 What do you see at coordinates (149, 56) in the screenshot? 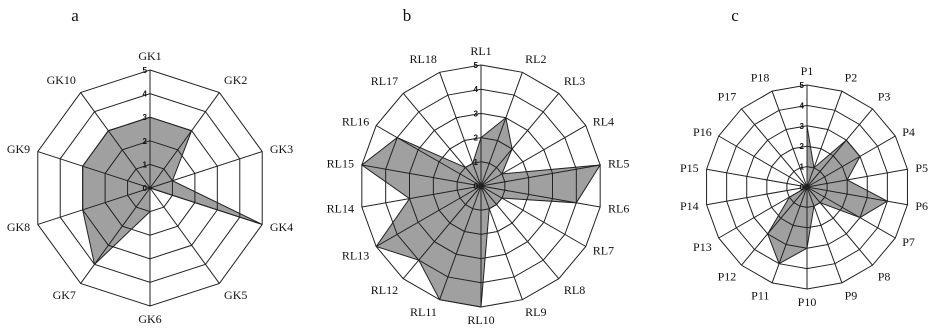
I see `category-label: GK1` at bounding box center [149, 56].